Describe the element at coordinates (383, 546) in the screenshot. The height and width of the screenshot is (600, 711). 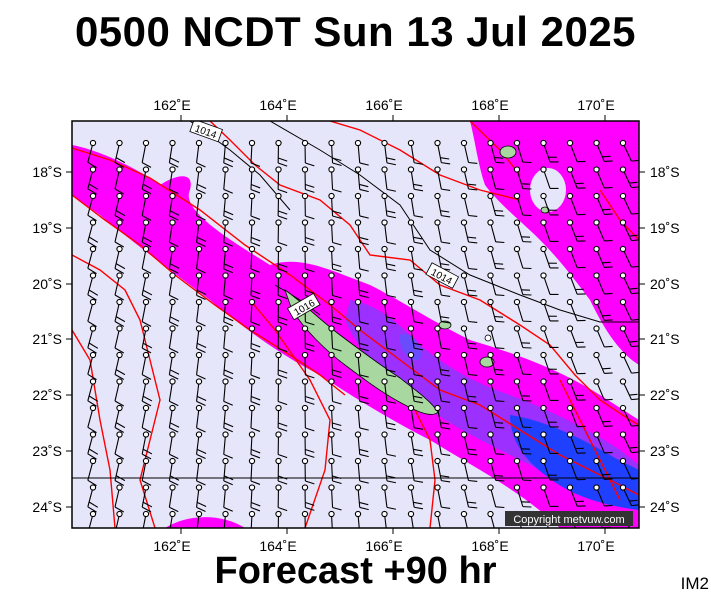
I see `lon-label-bottom-166: 166˚E` at that location.